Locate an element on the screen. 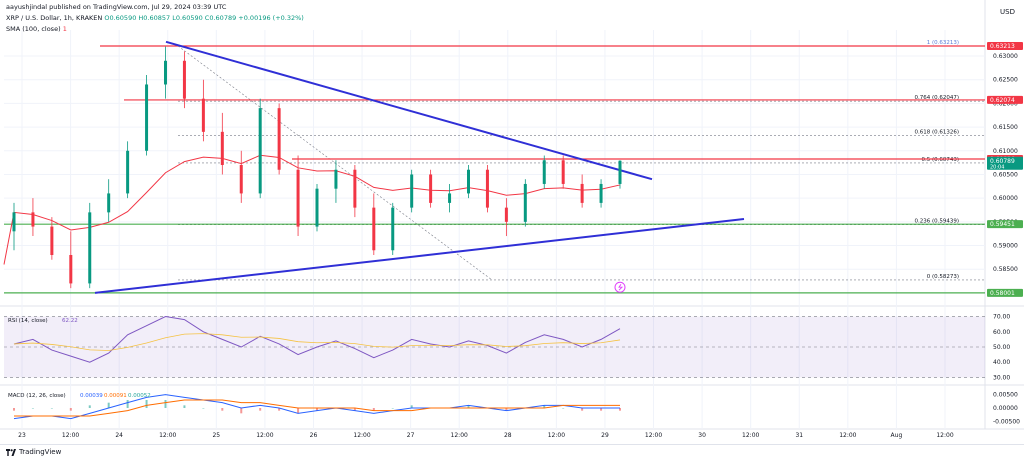 This screenshot has height=462, width=1024. fib-level-label: 0.236 (0.59439) is located at coordinates (936, 222).